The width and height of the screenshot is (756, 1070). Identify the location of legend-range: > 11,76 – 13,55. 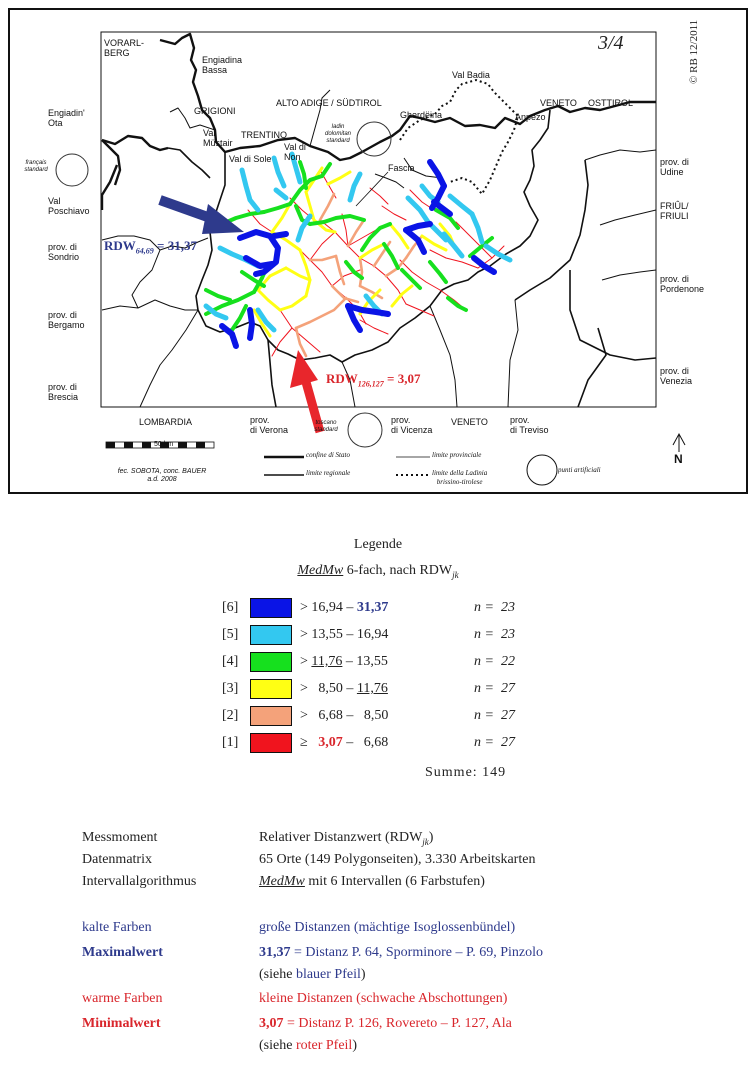
(344, 662).